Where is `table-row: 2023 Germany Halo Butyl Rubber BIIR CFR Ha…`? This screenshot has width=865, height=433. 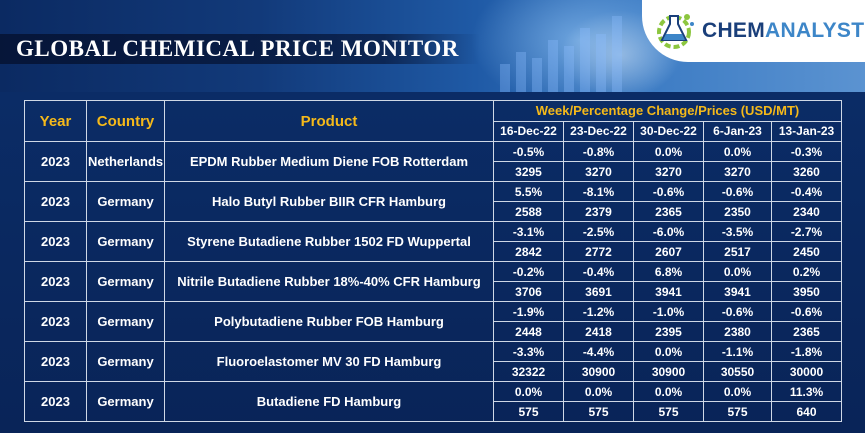
table-row: 2023 Germany Halo Butyl Rubber BIIR CFR Ha… is located at coordinates (433, 201).